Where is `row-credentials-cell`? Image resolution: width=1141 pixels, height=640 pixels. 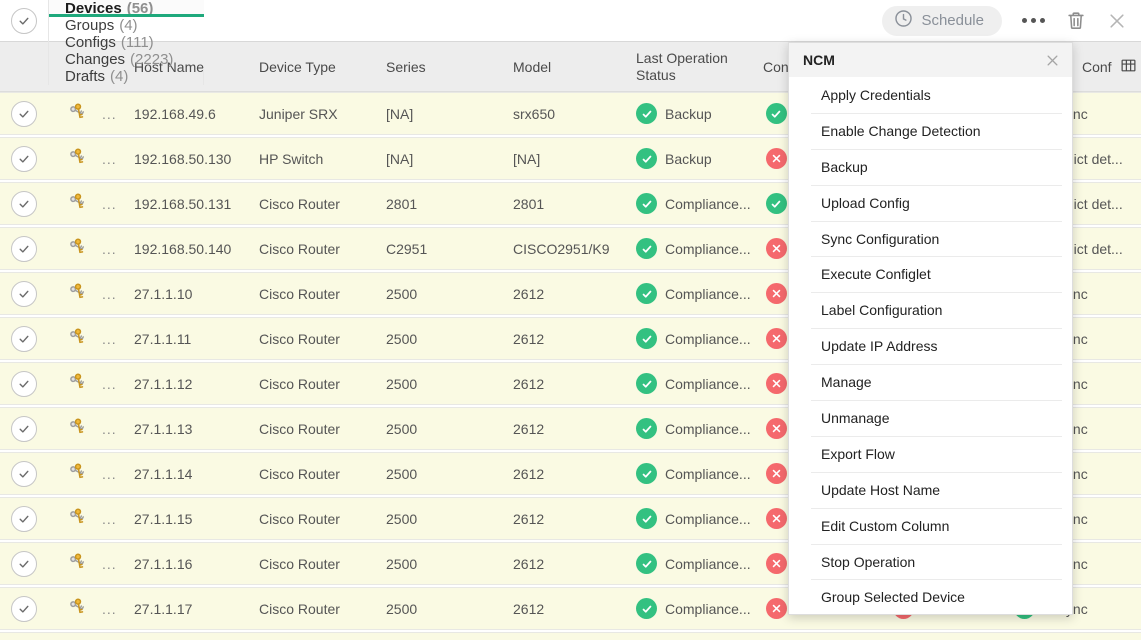
row-credentials-cell is located at coordinates (70, 609).